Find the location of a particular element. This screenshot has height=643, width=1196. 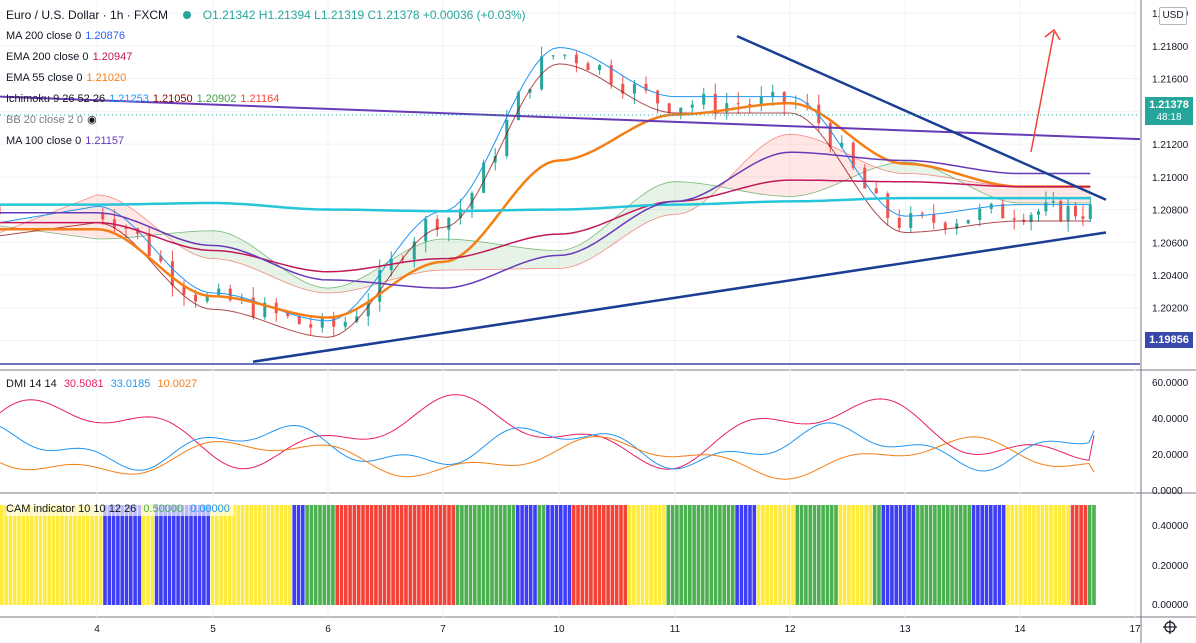

price-tick-label: 1.20800 is located at coordinates (1170, 211).